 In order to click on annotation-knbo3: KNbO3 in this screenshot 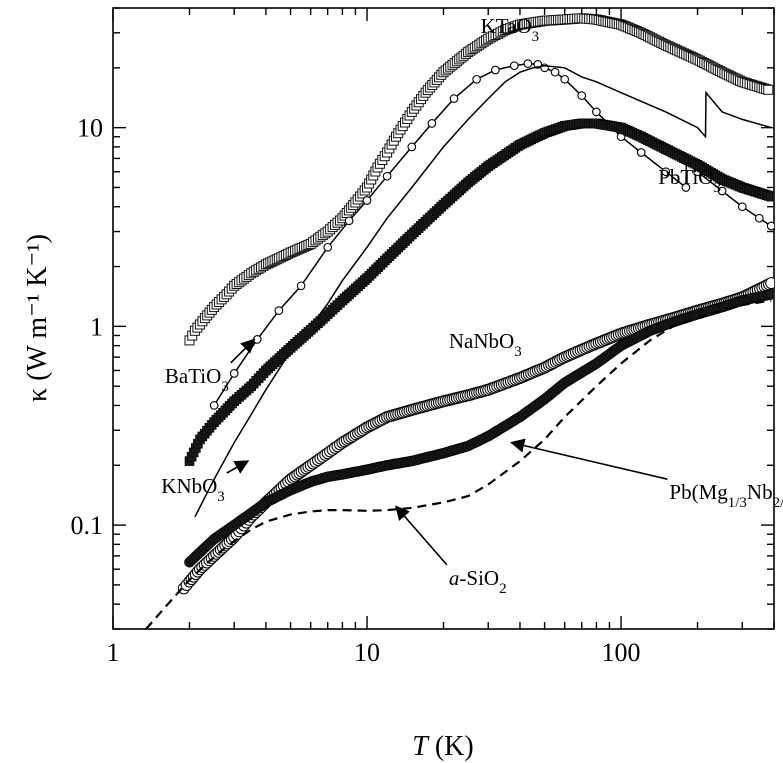, I will do `click(205, 482)`.